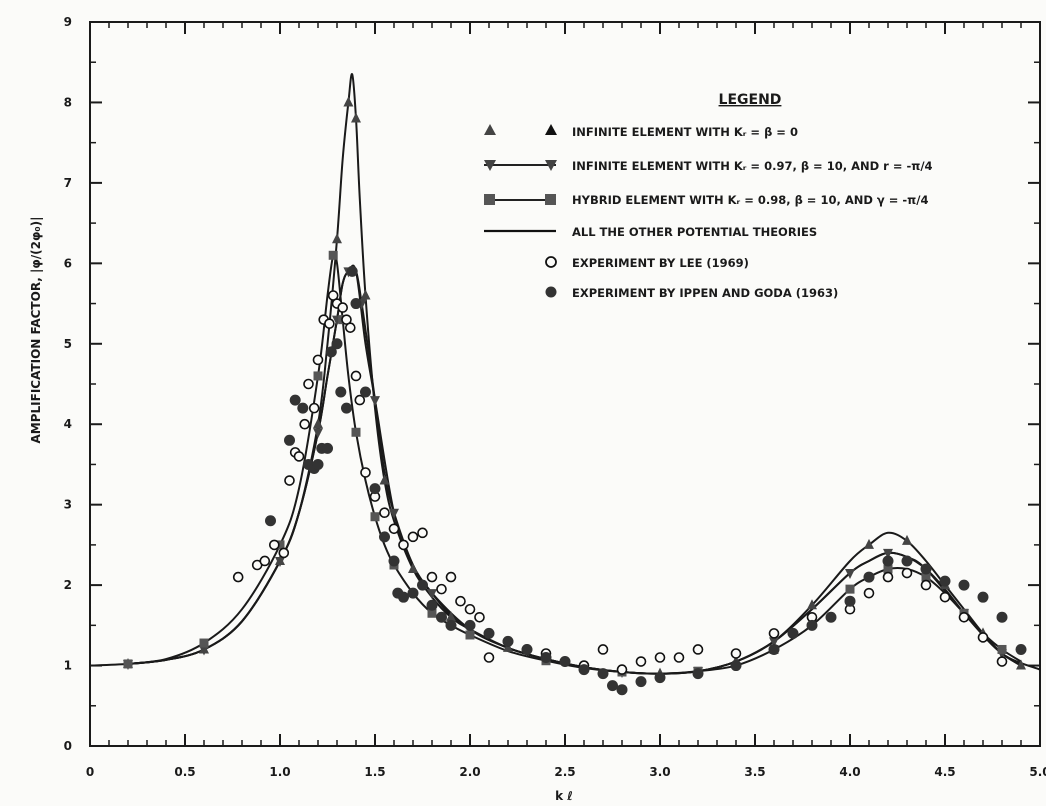 Image resolution: width=1046 pixels, height=806 pixels. Describe the element at coordinates (68, 666) in the screenshot. I see `y-tick-label: 1` at that location.